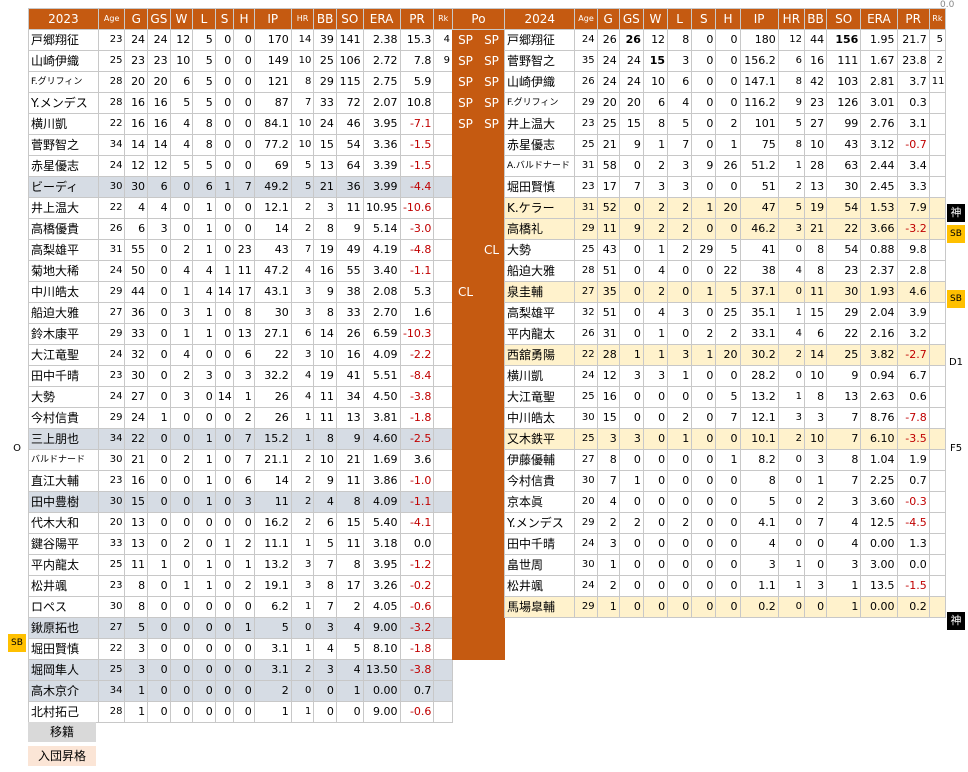 This screenshot has height=772, width=968. I want to click on stat-age: 30, so click(586, 481).